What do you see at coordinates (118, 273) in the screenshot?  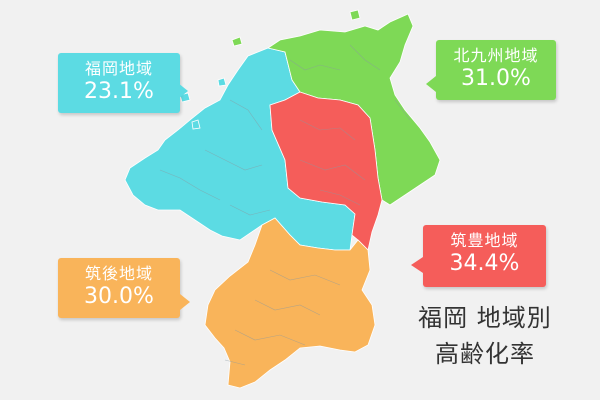 I see `region-name: 筑後地域` at bounding box center [118, 273].